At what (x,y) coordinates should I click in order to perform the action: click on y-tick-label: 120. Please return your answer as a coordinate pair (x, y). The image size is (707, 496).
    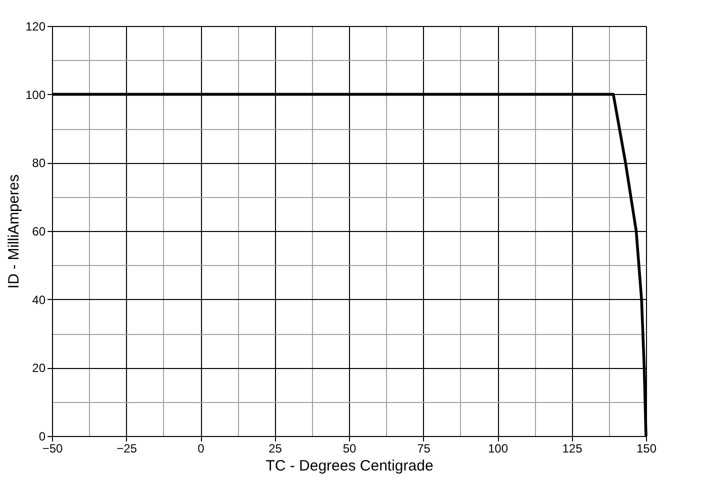
    Looking at the image, I should click on (35, 27).